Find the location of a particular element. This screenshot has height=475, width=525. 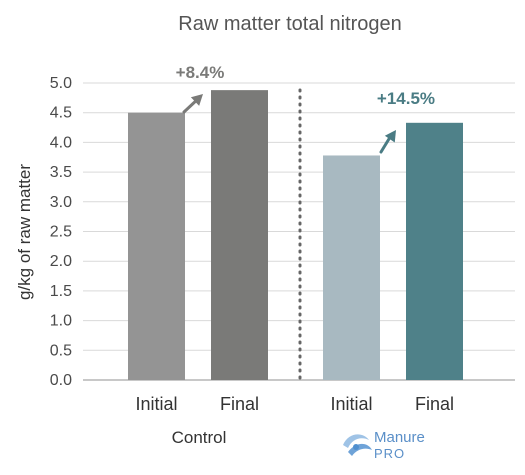

y-axis-ticks: 0.0 0.5 1.0 1.5 2.0 2.5 3.0 3.5 4.0 4.5 5.0 is located at coordinates (61, 232).